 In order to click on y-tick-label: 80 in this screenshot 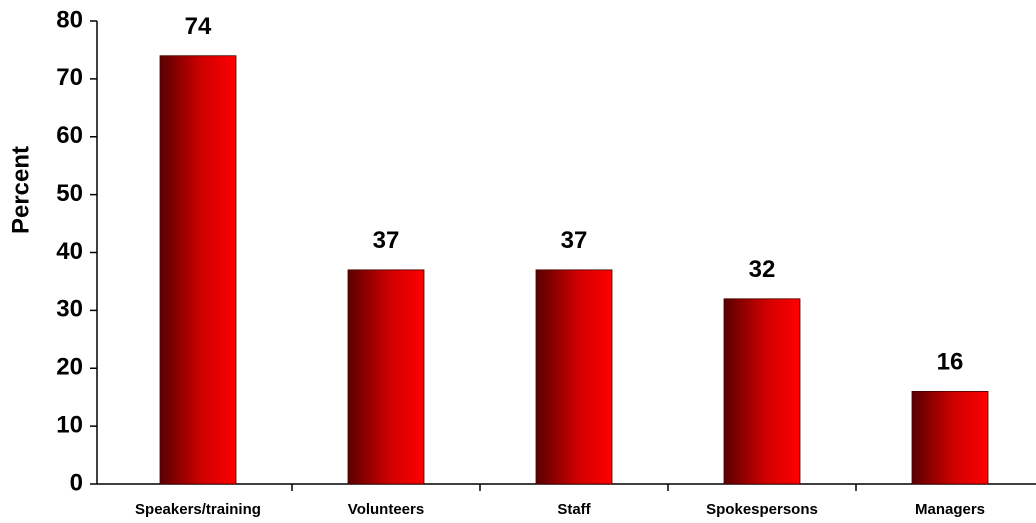, I will do `click(69, 19)`.